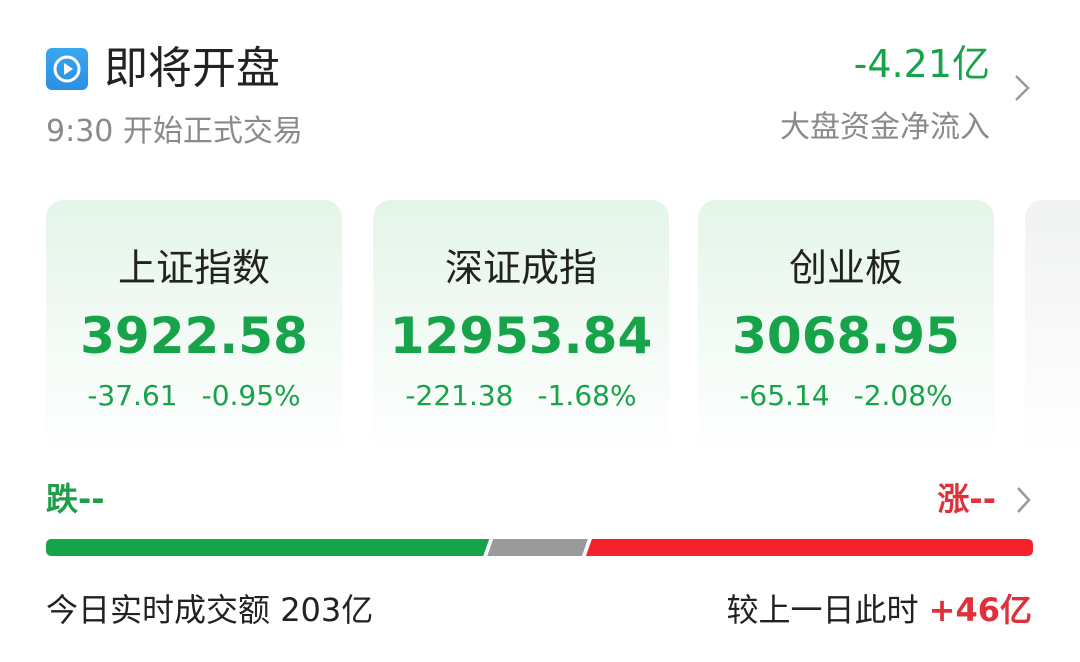 The height and width of the screenshot is (662, 1080). What do you see at coordinates (459, 395) in the screenshot?
I see `index-change: -221.38` at bounding box center [459, 395].